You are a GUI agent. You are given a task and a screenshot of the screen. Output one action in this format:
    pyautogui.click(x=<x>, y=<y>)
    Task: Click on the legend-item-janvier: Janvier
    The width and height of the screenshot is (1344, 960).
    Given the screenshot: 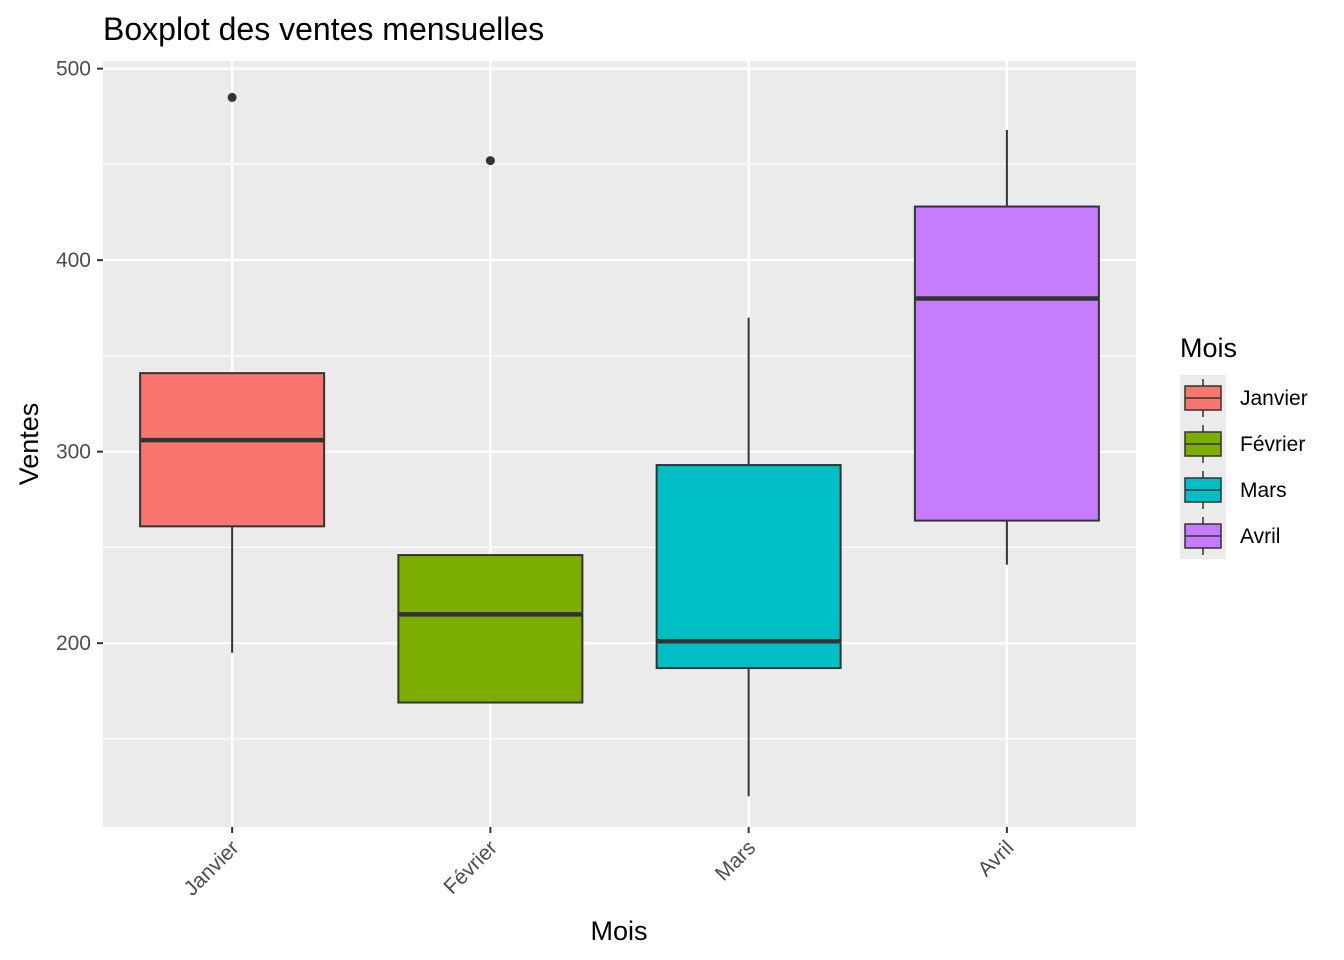 What is the action you would take?
    pyautogui.click(x=1246, y=398)
    